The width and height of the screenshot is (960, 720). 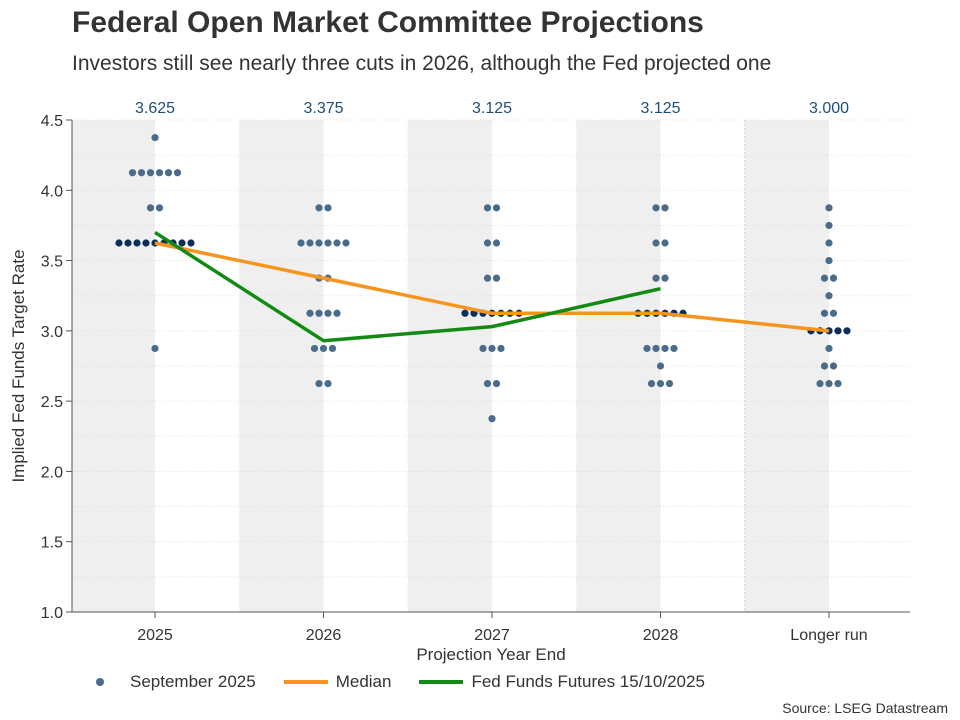 I want to click on legend-item-futures: Fed Funds Futures 15/10/2025, so click(x=562, y=682).